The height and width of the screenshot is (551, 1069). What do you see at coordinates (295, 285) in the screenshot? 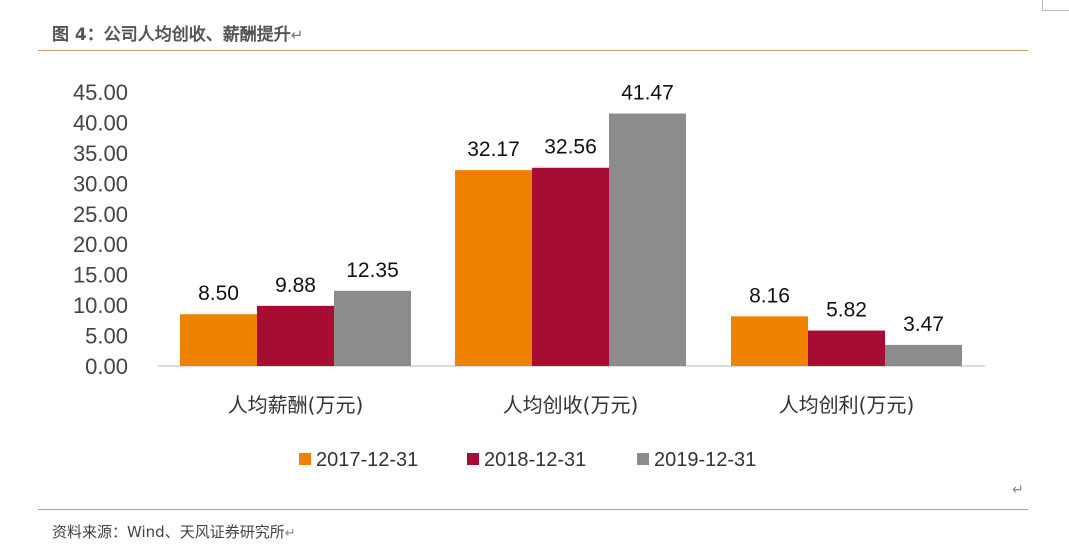
I see `data-label: 9.88` at bounding box center [295, 285].